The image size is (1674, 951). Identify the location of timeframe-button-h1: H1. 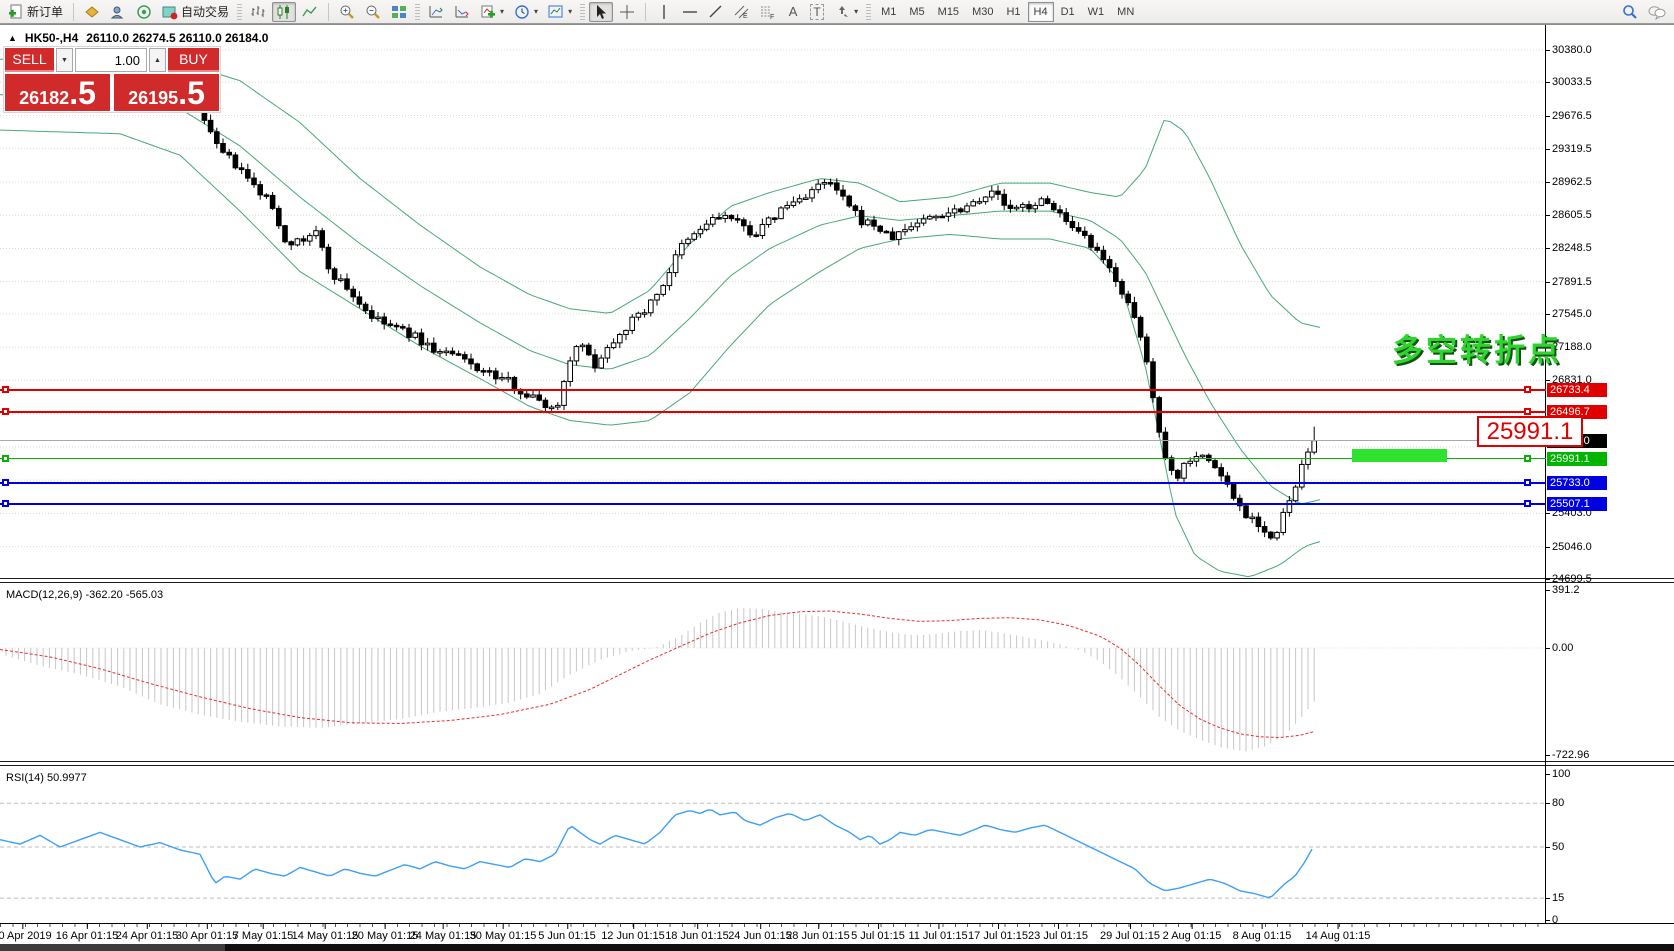
(1013, 11).